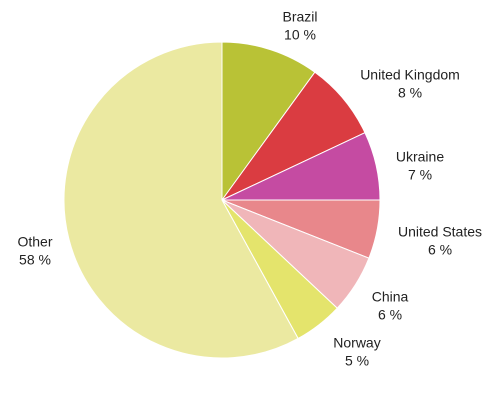 This screenshot has width=500, height=416. I want to click on slice-label: Ukraine, so click(420, 157).